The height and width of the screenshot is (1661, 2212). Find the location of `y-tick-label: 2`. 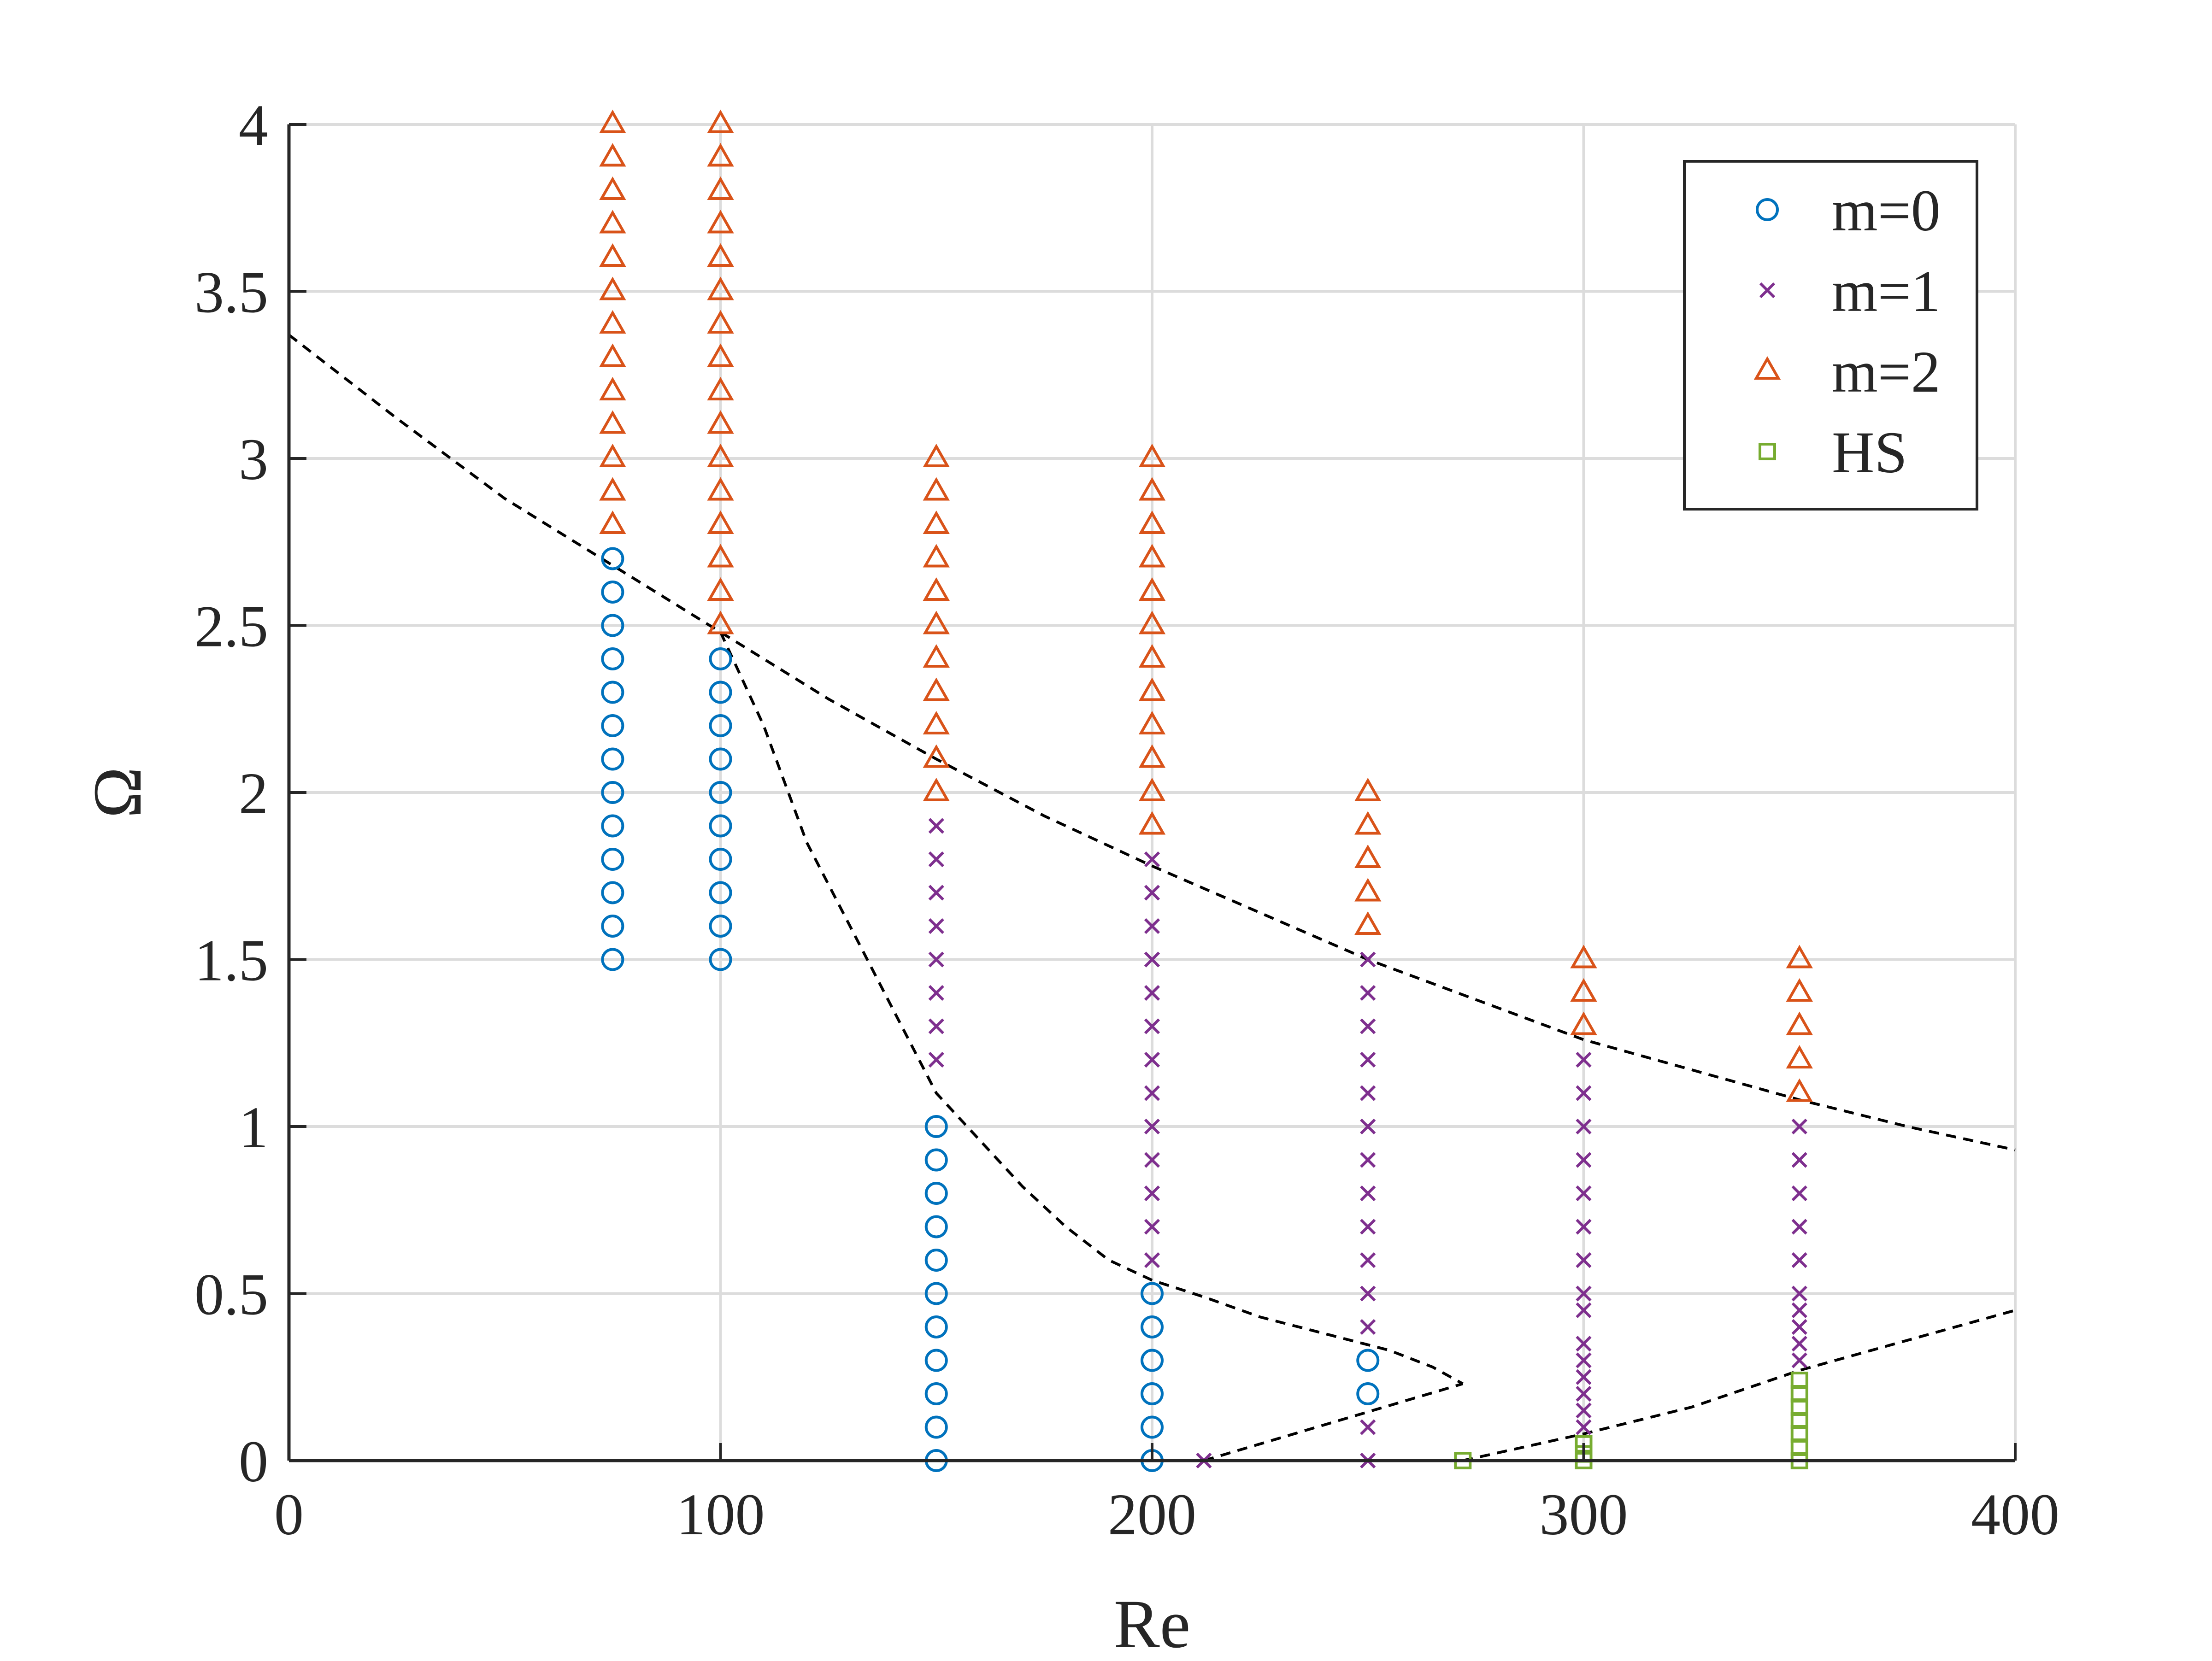

y-tick-label: 2 is located at coordinates (253, 793).